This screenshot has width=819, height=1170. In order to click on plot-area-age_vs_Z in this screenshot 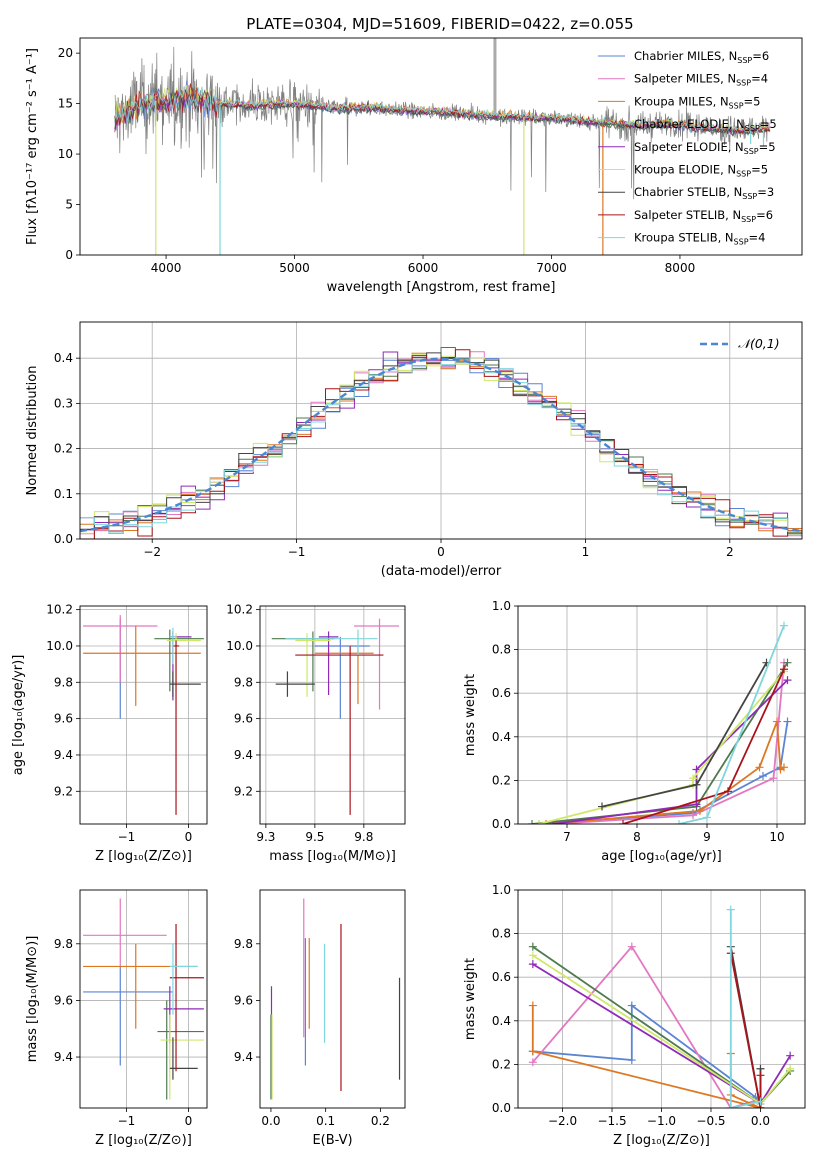, I will do `click(143, 715)`.